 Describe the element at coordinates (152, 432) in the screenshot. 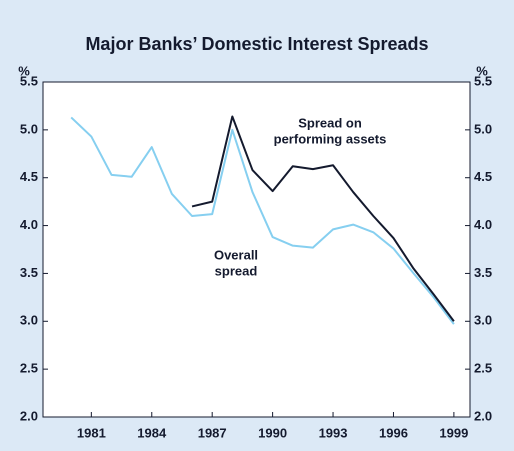

I see `x-tick-label: 1984` at that location.